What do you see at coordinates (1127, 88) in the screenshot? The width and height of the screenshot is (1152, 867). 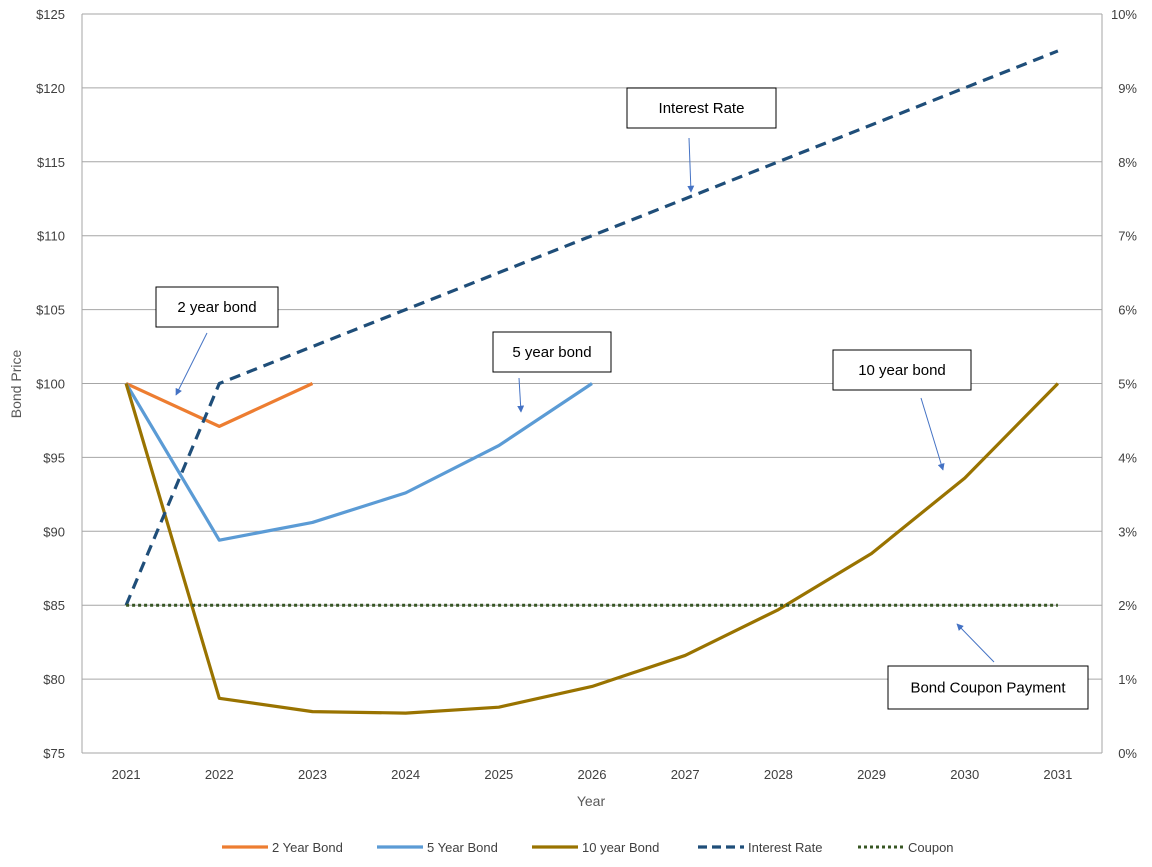 I see `y2-tick-label: 9%` at bounding box center [1127, 88].